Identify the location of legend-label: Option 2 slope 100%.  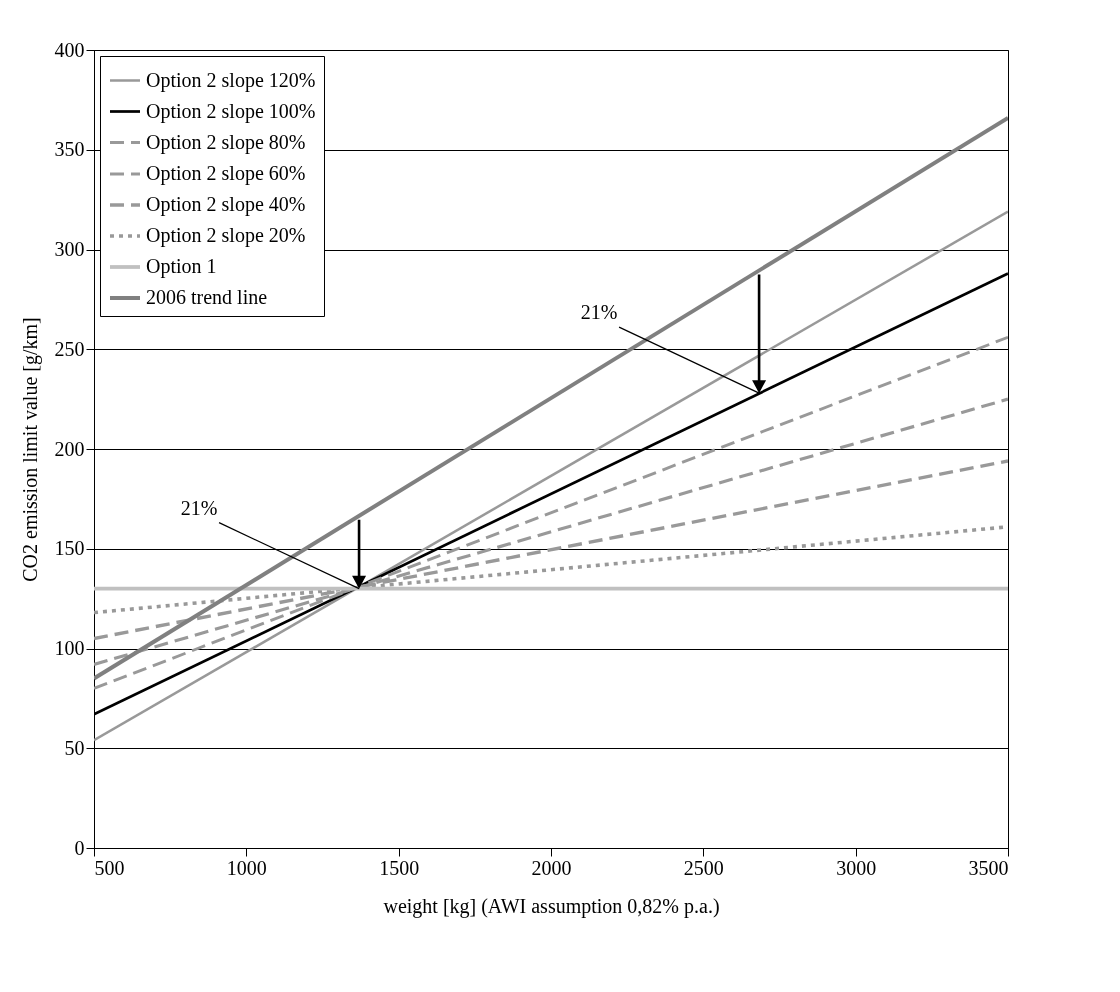
(231, 111).